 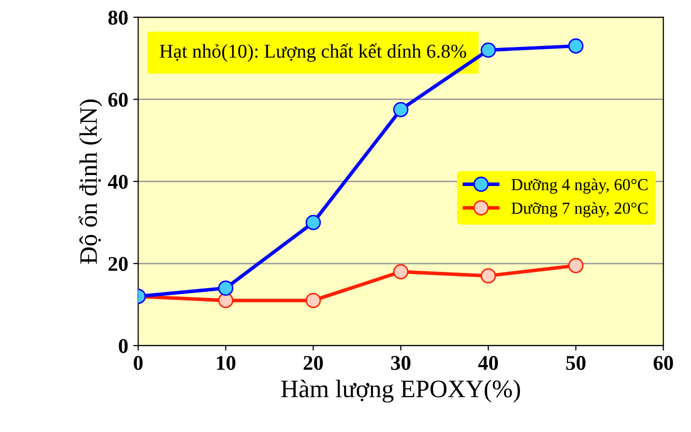 I want to click on y-axis-title: Độ ổn định (kN), so click(x=90, y=182).